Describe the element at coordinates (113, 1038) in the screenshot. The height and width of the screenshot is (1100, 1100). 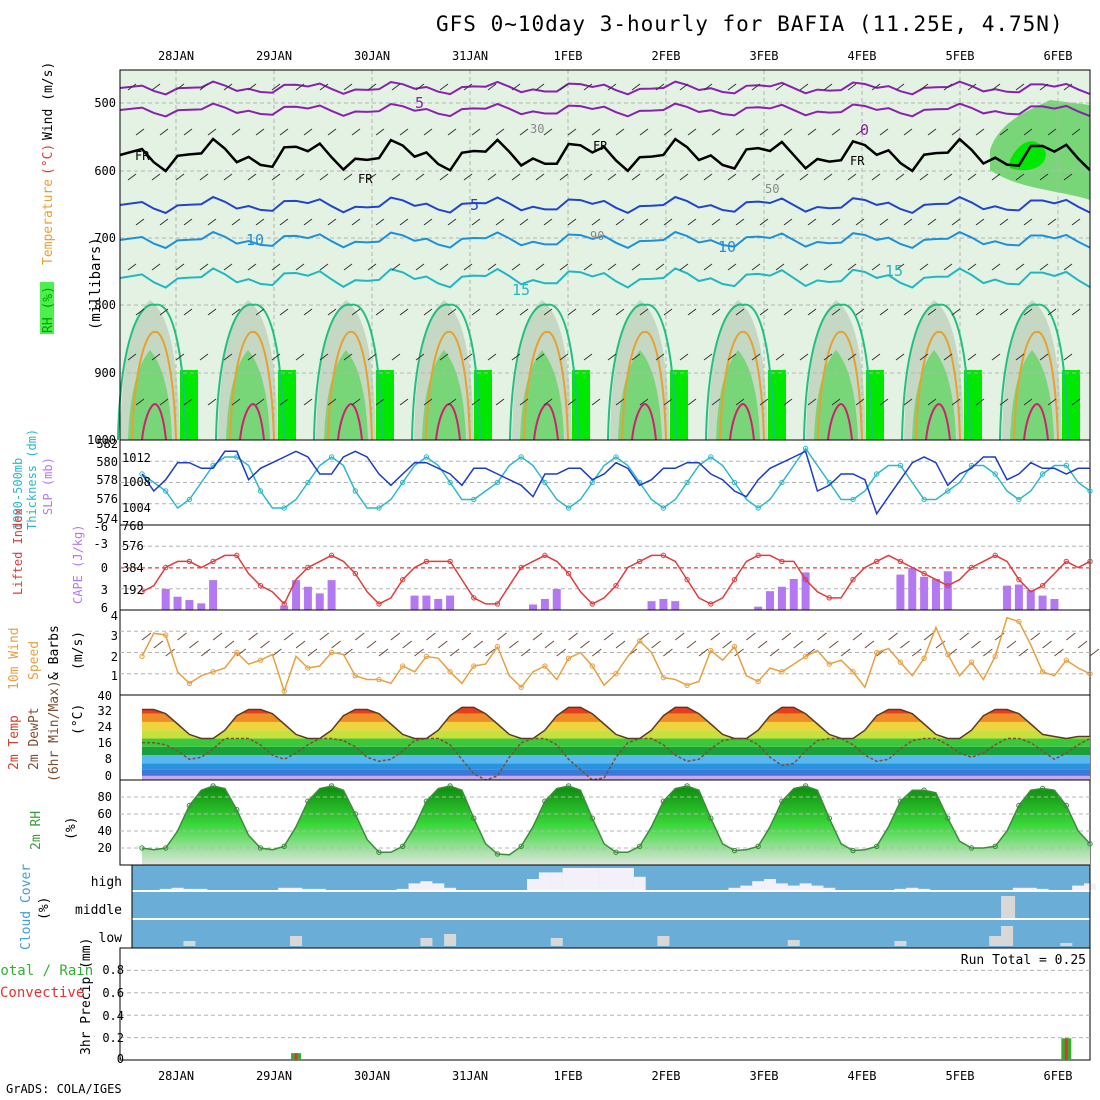
I see `precip-tick: 0.2` at that location.